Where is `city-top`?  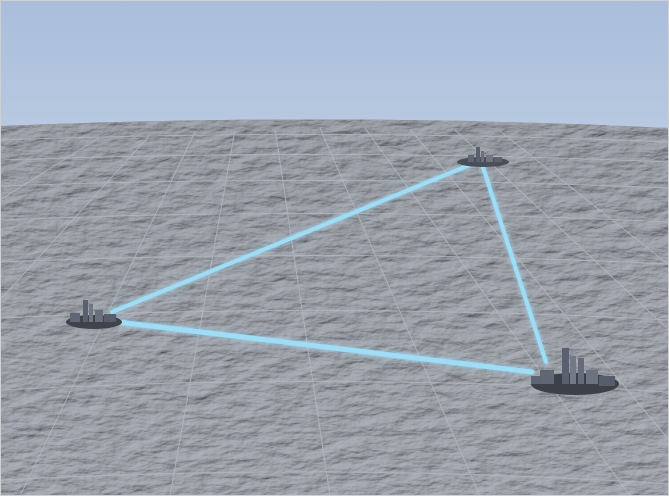
city-top is located at coordinates (483, 157).